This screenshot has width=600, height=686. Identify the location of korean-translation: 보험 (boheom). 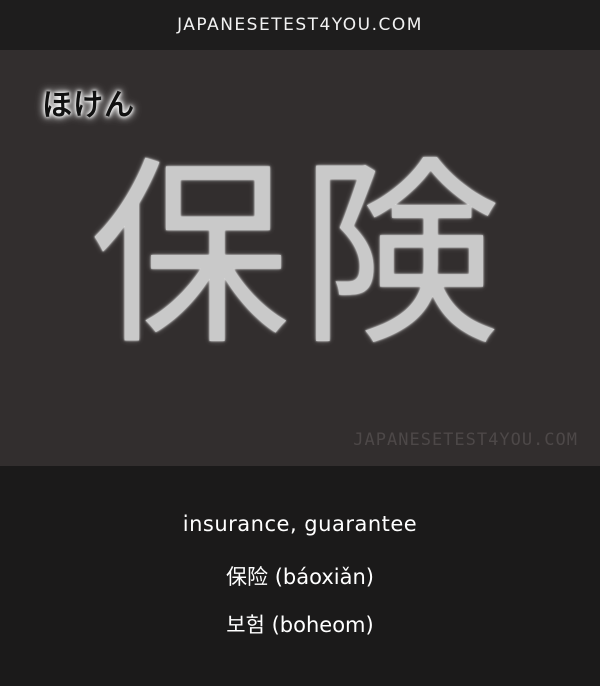
(300, 625).